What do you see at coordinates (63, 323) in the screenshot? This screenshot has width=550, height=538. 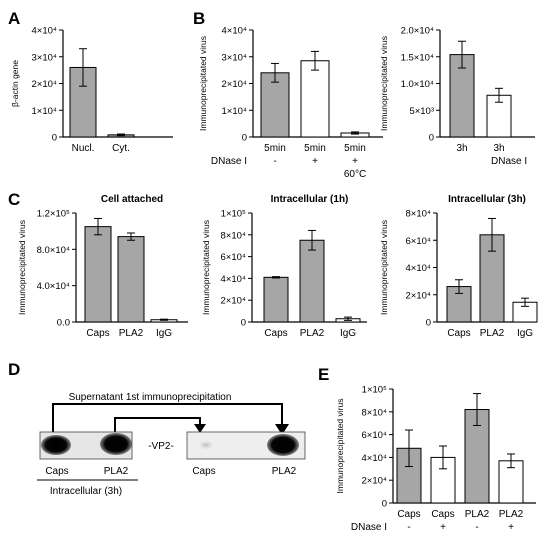 I see `y-tick-label: 0.0` at bounding box center [63, 323].